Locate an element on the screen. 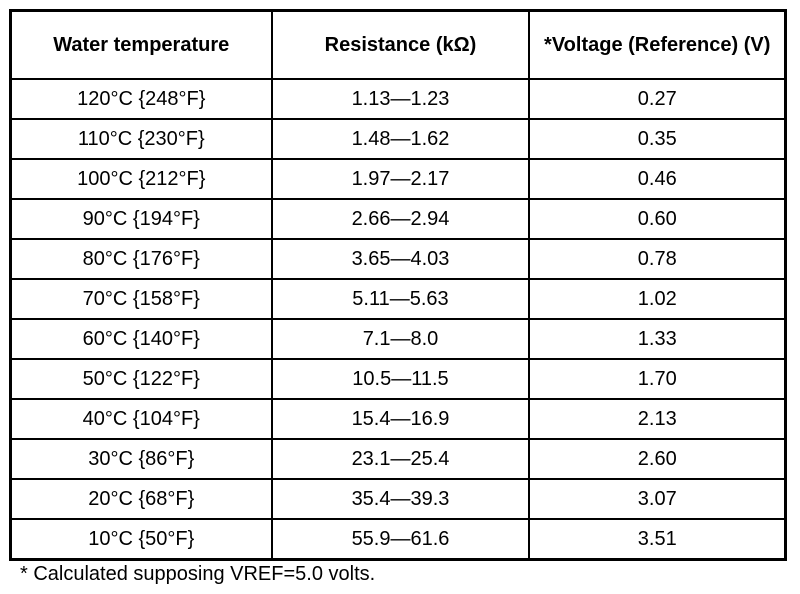  table-row: 40°C {104°F} 15.4—16.9 2.13 is located at coordinates (398, 419).